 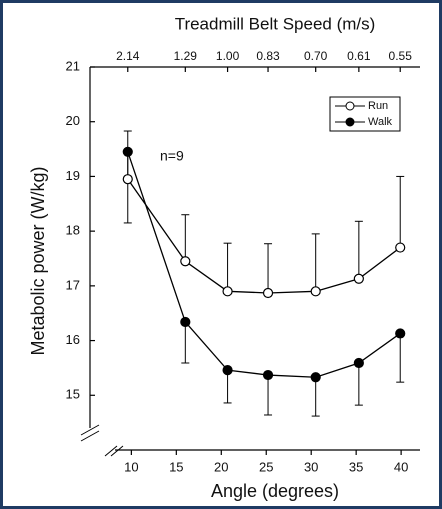 I want to click on legend-box, so click(x=365, y=114).